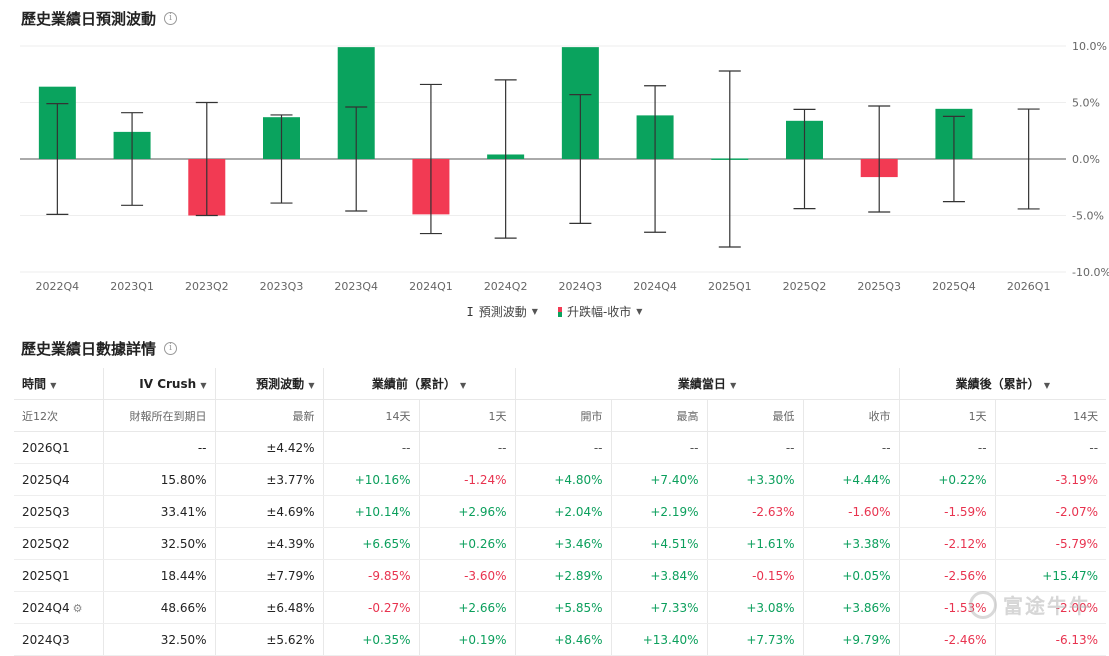  I want to click on value-cell: +5.85%, so click(563, 607).